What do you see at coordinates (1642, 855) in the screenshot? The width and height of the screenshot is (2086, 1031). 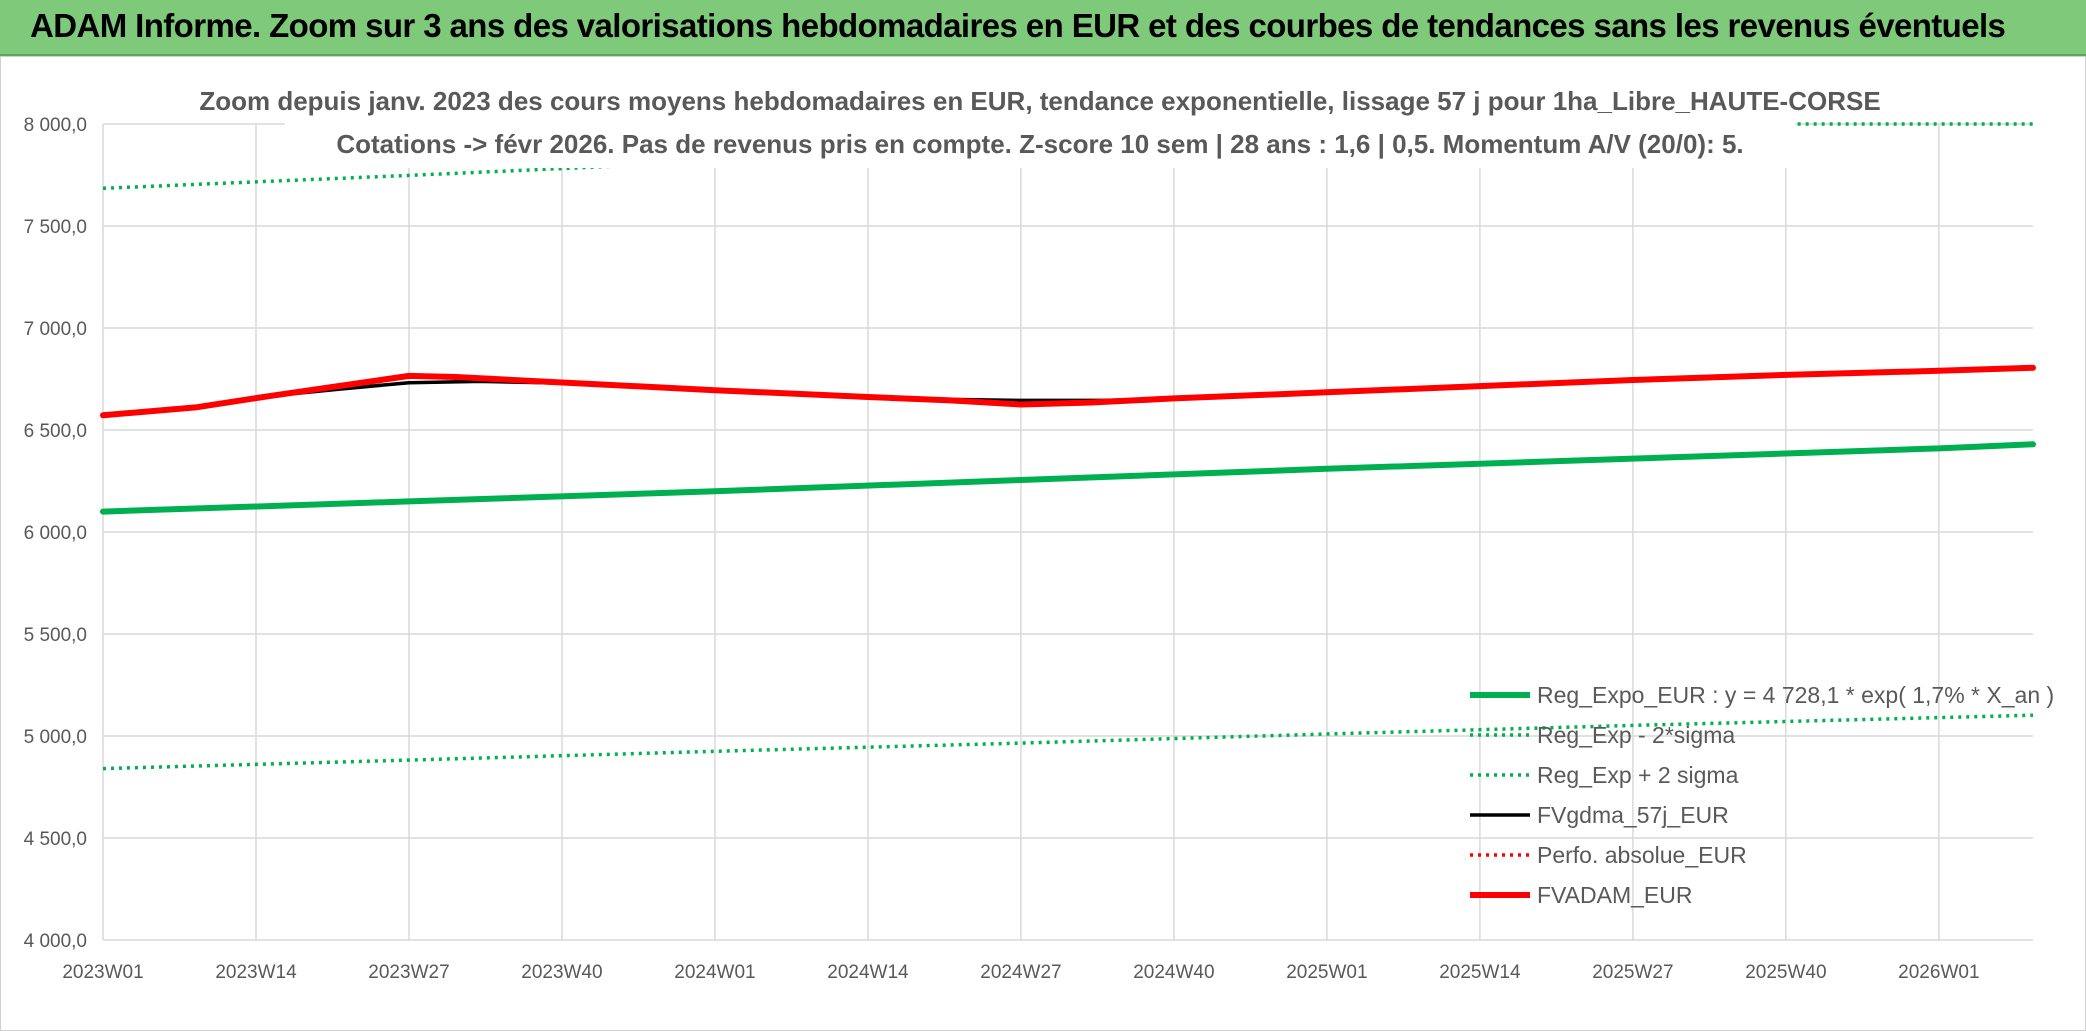 I see `legend-label: Perfo. absolue_EUR` at bounding box center [1642, 855].